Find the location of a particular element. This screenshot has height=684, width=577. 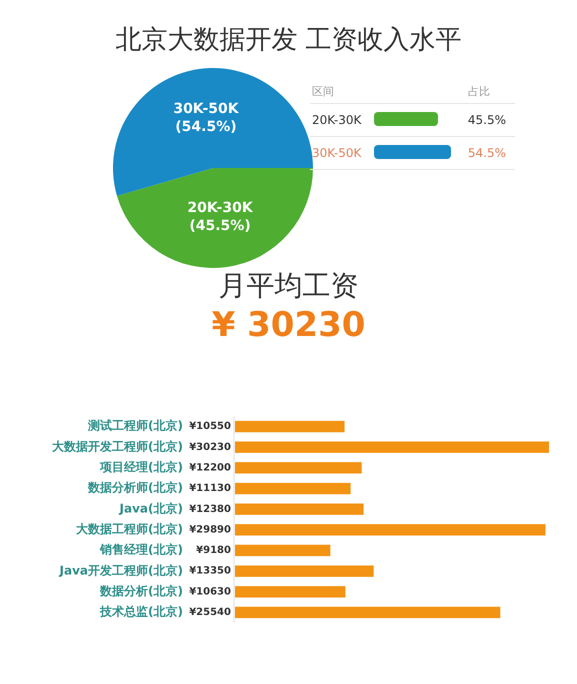

chart-title: 月平均工资 is located at coordinates (289, 286).